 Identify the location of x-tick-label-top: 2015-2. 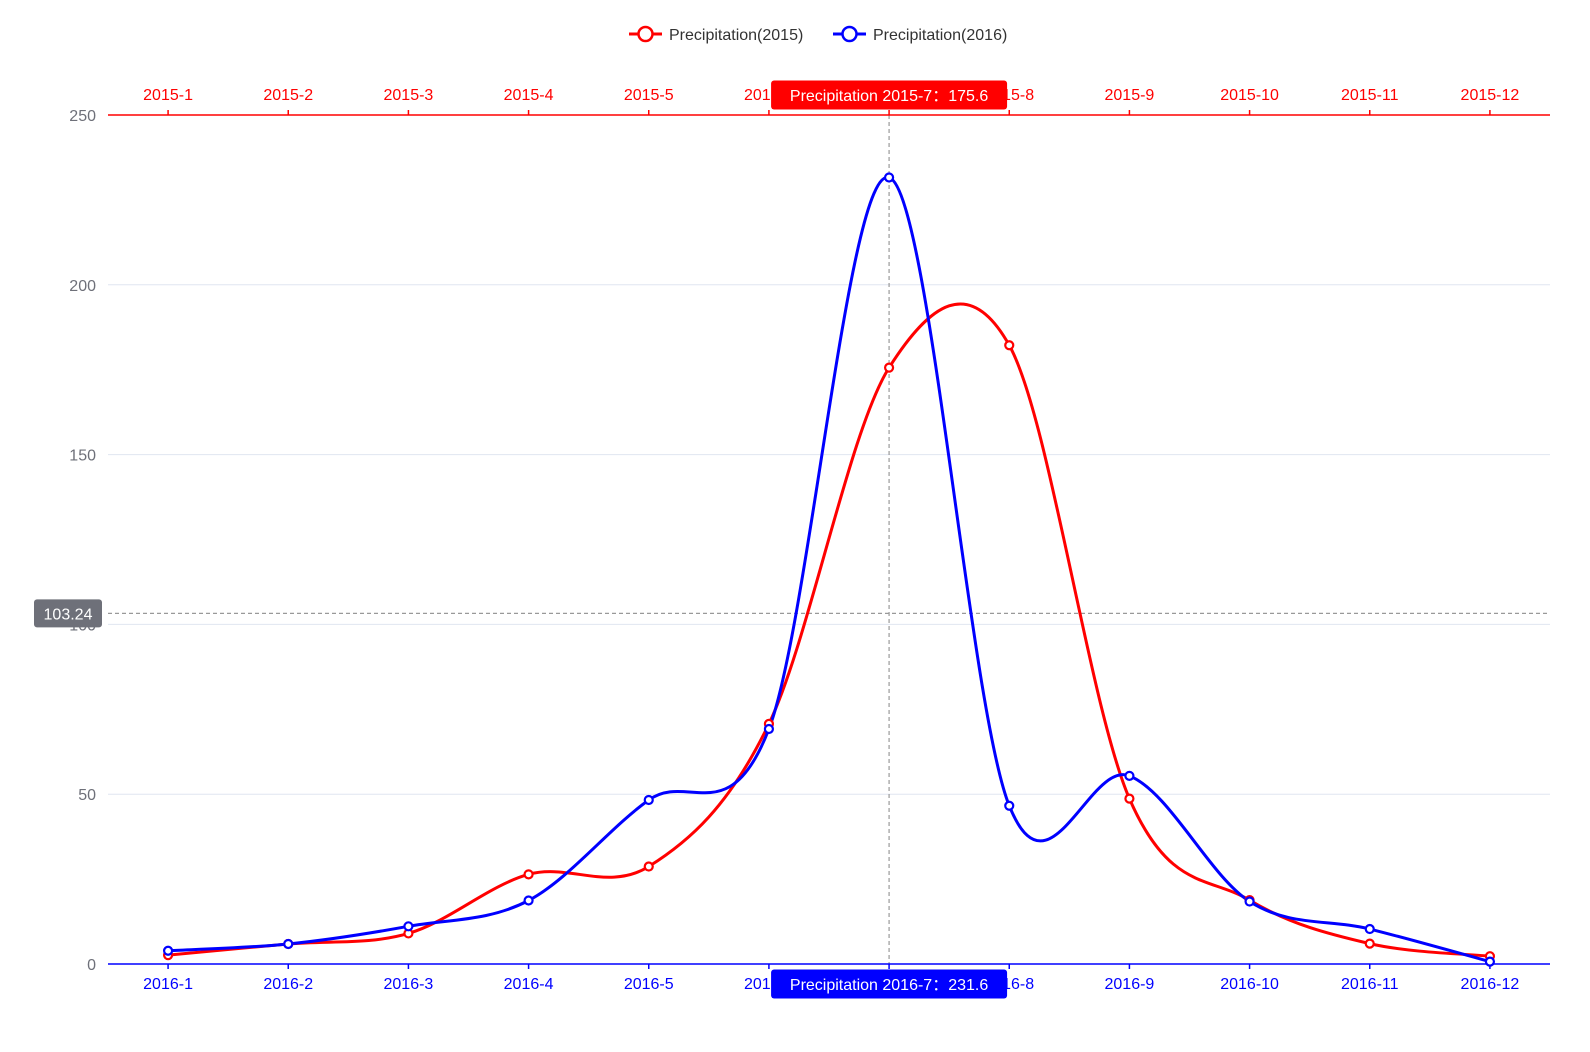
(288, 95).